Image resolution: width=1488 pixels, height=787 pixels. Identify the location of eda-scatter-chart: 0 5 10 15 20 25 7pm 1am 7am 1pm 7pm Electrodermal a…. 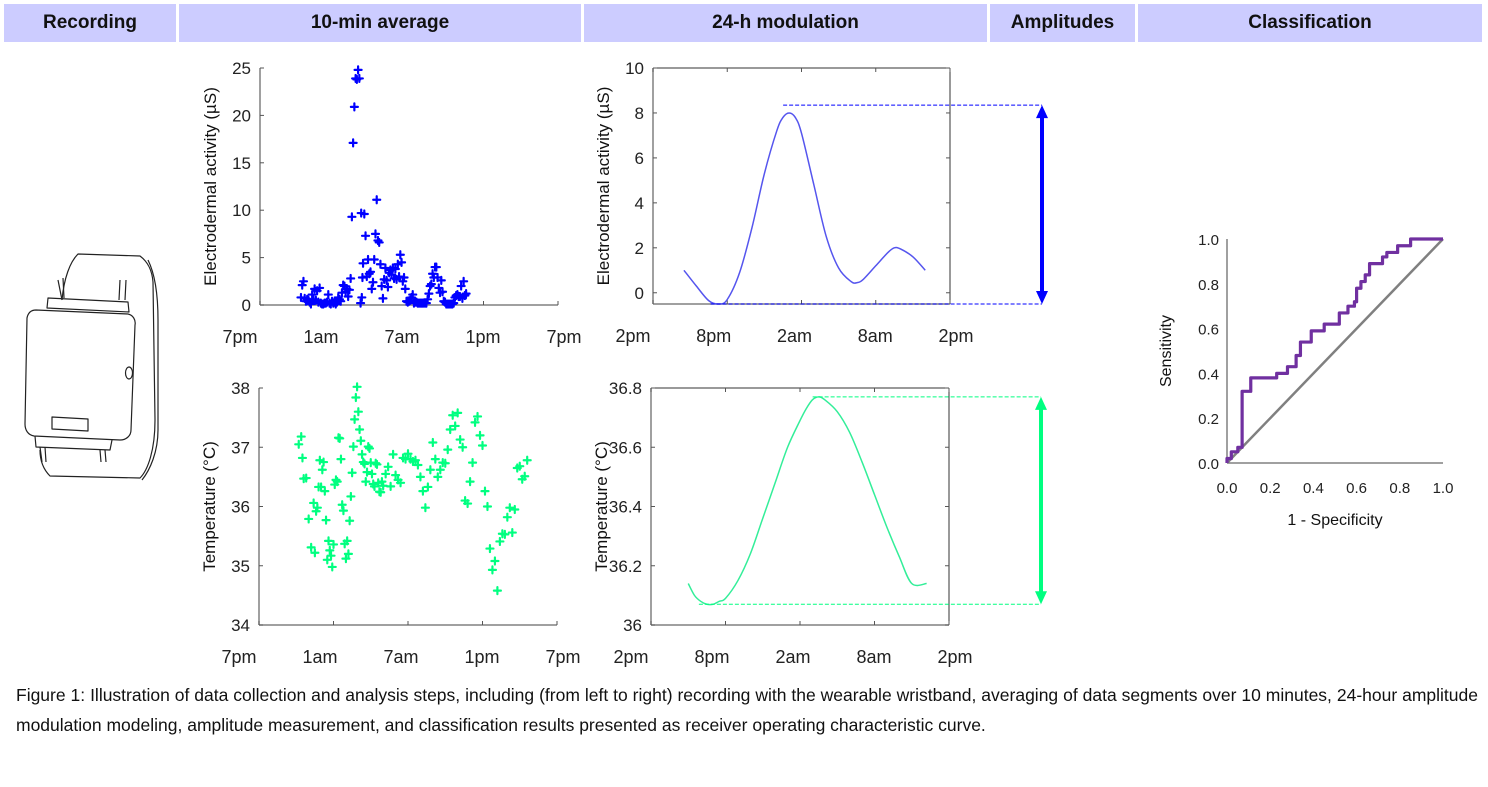
(391, 203).